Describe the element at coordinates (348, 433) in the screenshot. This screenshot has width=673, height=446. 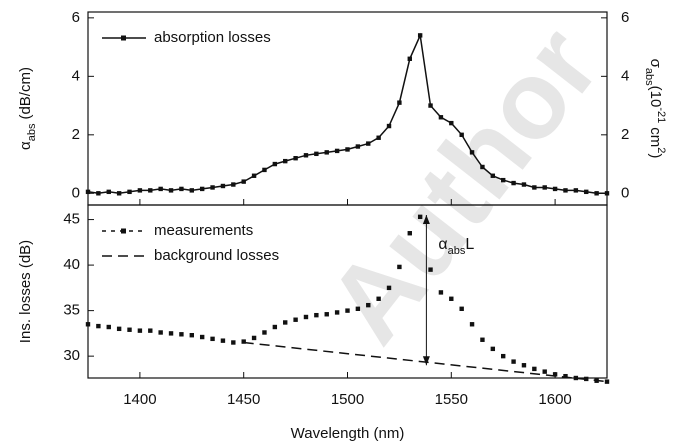
I see `x-axis-title: Wavelength (nm)` at that location.